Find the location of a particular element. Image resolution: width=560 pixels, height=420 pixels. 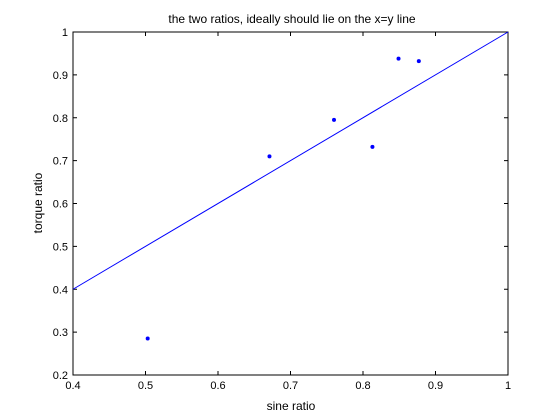

y-tick-label: 0.3 is located at coordinates (60, 333).